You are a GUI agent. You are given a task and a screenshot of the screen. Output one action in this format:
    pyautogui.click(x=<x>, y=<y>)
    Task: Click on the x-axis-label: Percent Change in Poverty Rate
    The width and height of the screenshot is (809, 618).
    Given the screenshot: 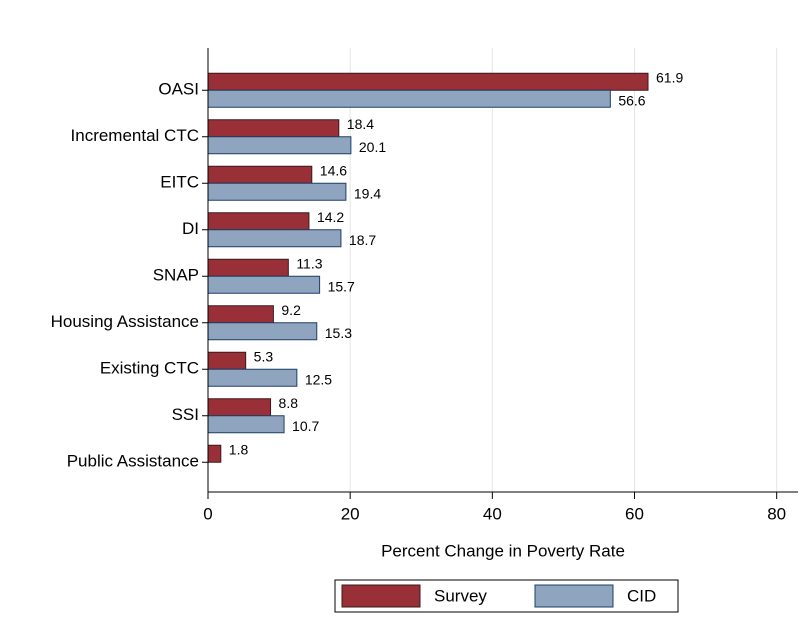 What is the action you would take?
    pyautogui.click(x=503, y=550)
    